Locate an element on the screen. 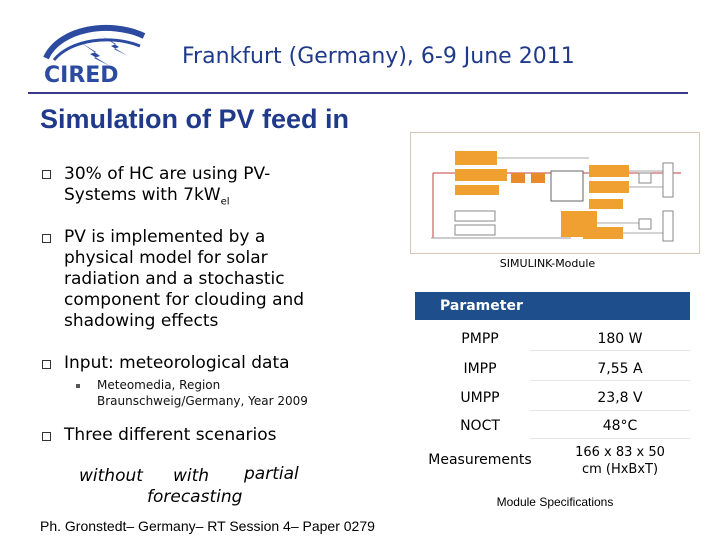 The image size is (720, 540). param-value: 180 W is located at coordinates (620, 339).